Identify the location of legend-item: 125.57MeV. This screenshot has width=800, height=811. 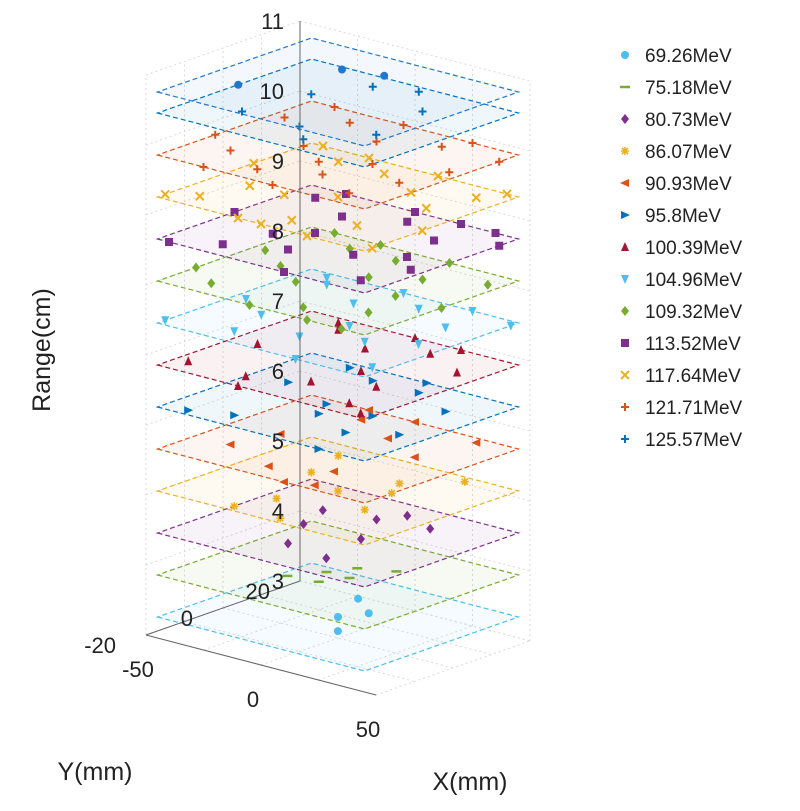
(682, 440).